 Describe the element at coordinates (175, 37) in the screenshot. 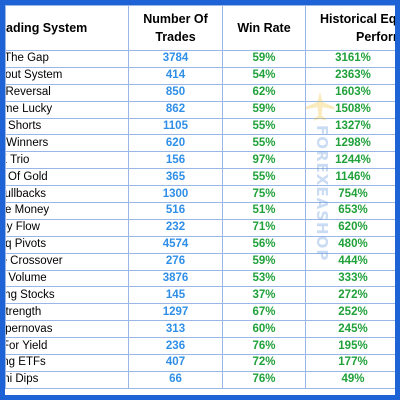

I see `header-trades-line2: Trades` at that location.